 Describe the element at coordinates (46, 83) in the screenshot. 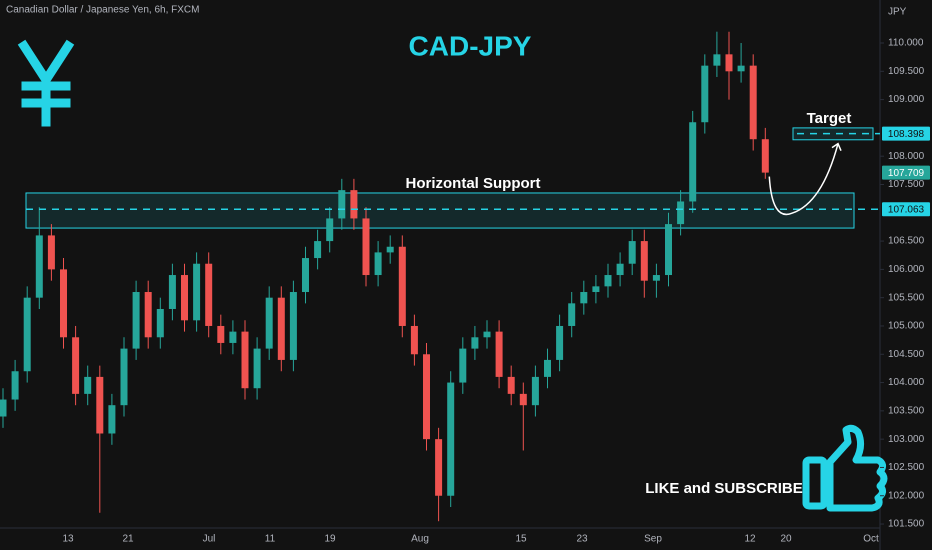

I see `yen-icon` at that location.